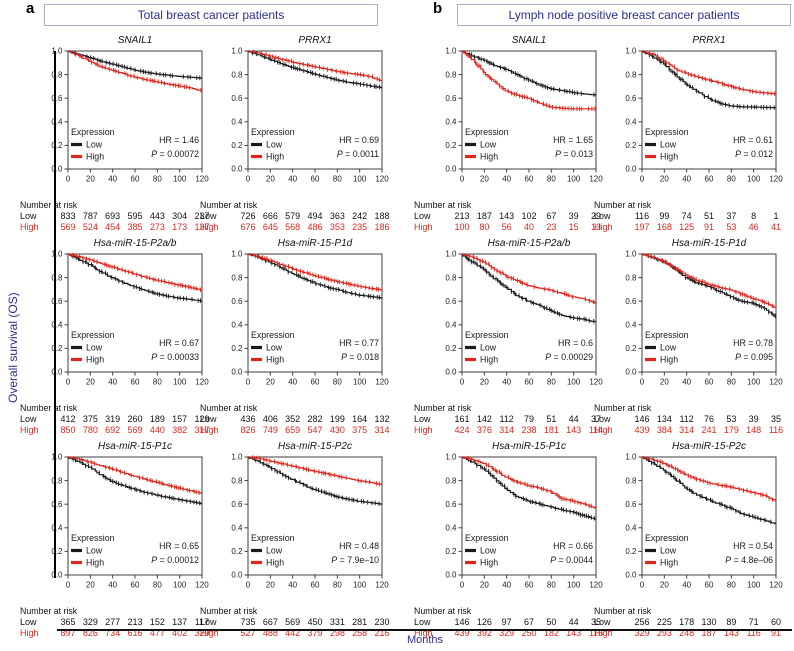 Image resolution: width=794 pixels, height=651 pixels. Describe the element at coordinates (709, 446) in the screenshot. I see `subplot-title: Hsa-miR-15-P2c` at that location.